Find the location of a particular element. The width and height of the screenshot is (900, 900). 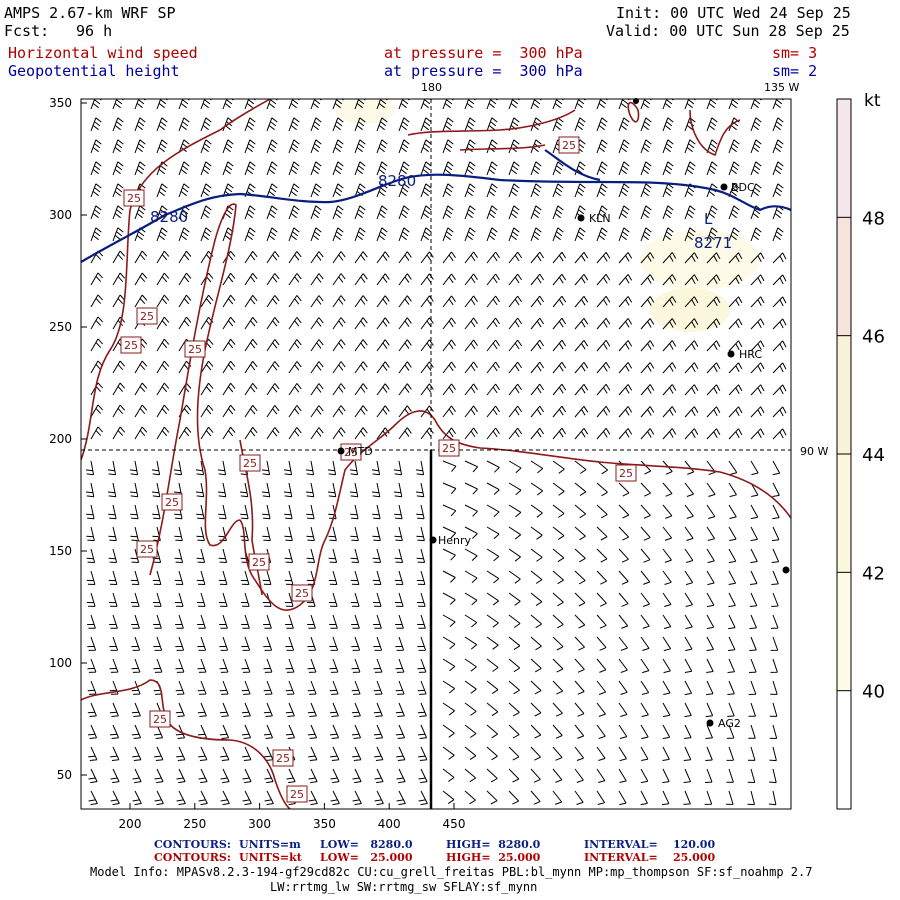

y-tick-label: 200 is located at coordinates (60, 439).